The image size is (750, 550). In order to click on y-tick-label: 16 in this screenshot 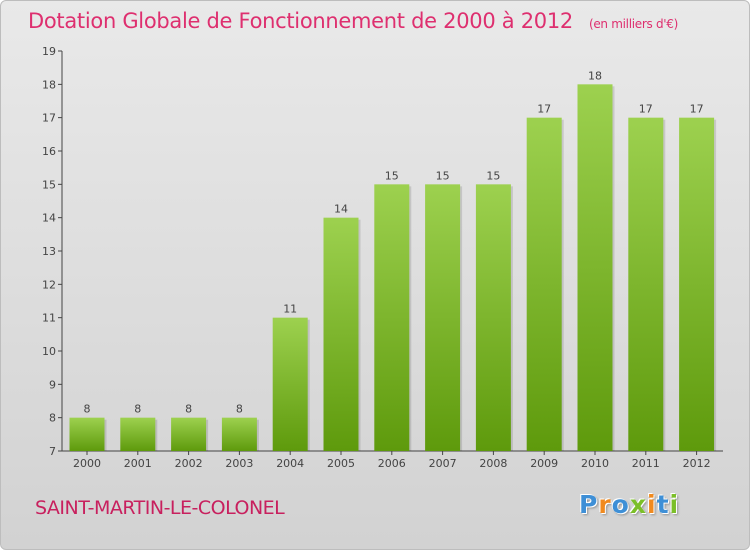, I will do `click(49, 151)`.